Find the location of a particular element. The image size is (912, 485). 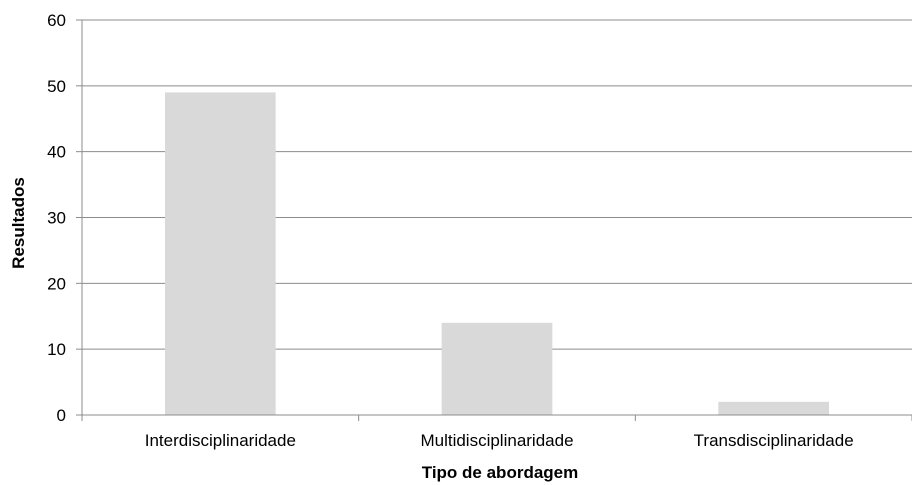

y-axis-title: Resultados is located at coordinates (18, 223).